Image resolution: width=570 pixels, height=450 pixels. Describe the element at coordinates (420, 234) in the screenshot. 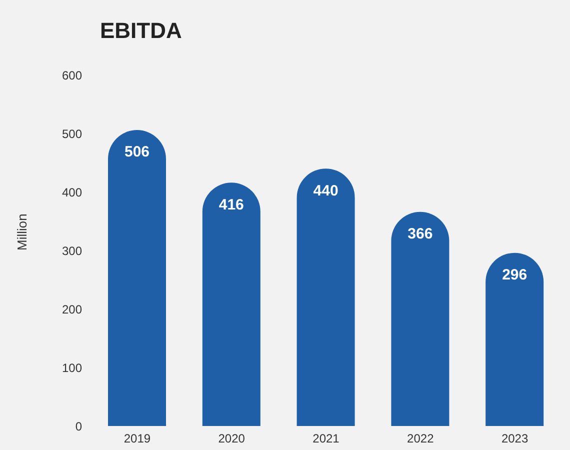

I see `data-label: 366` at that location.